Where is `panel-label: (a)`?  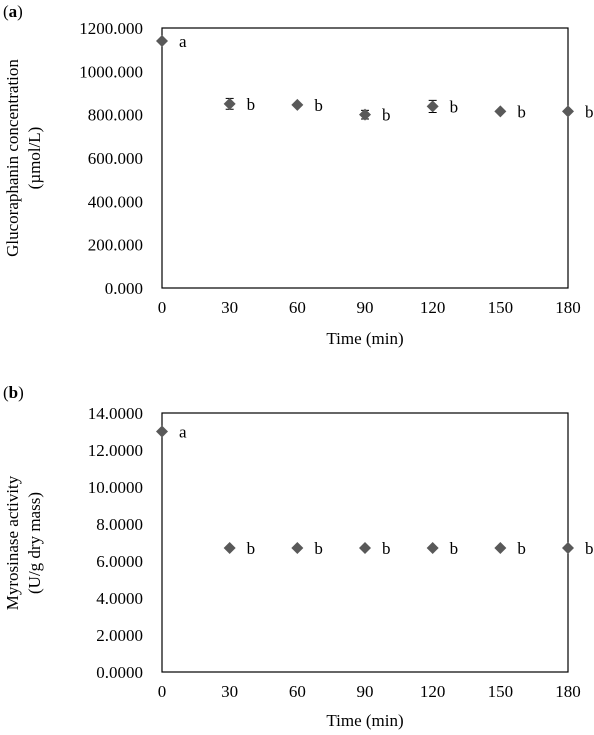 panel-label: (a) is located at coordinates (13, 11).